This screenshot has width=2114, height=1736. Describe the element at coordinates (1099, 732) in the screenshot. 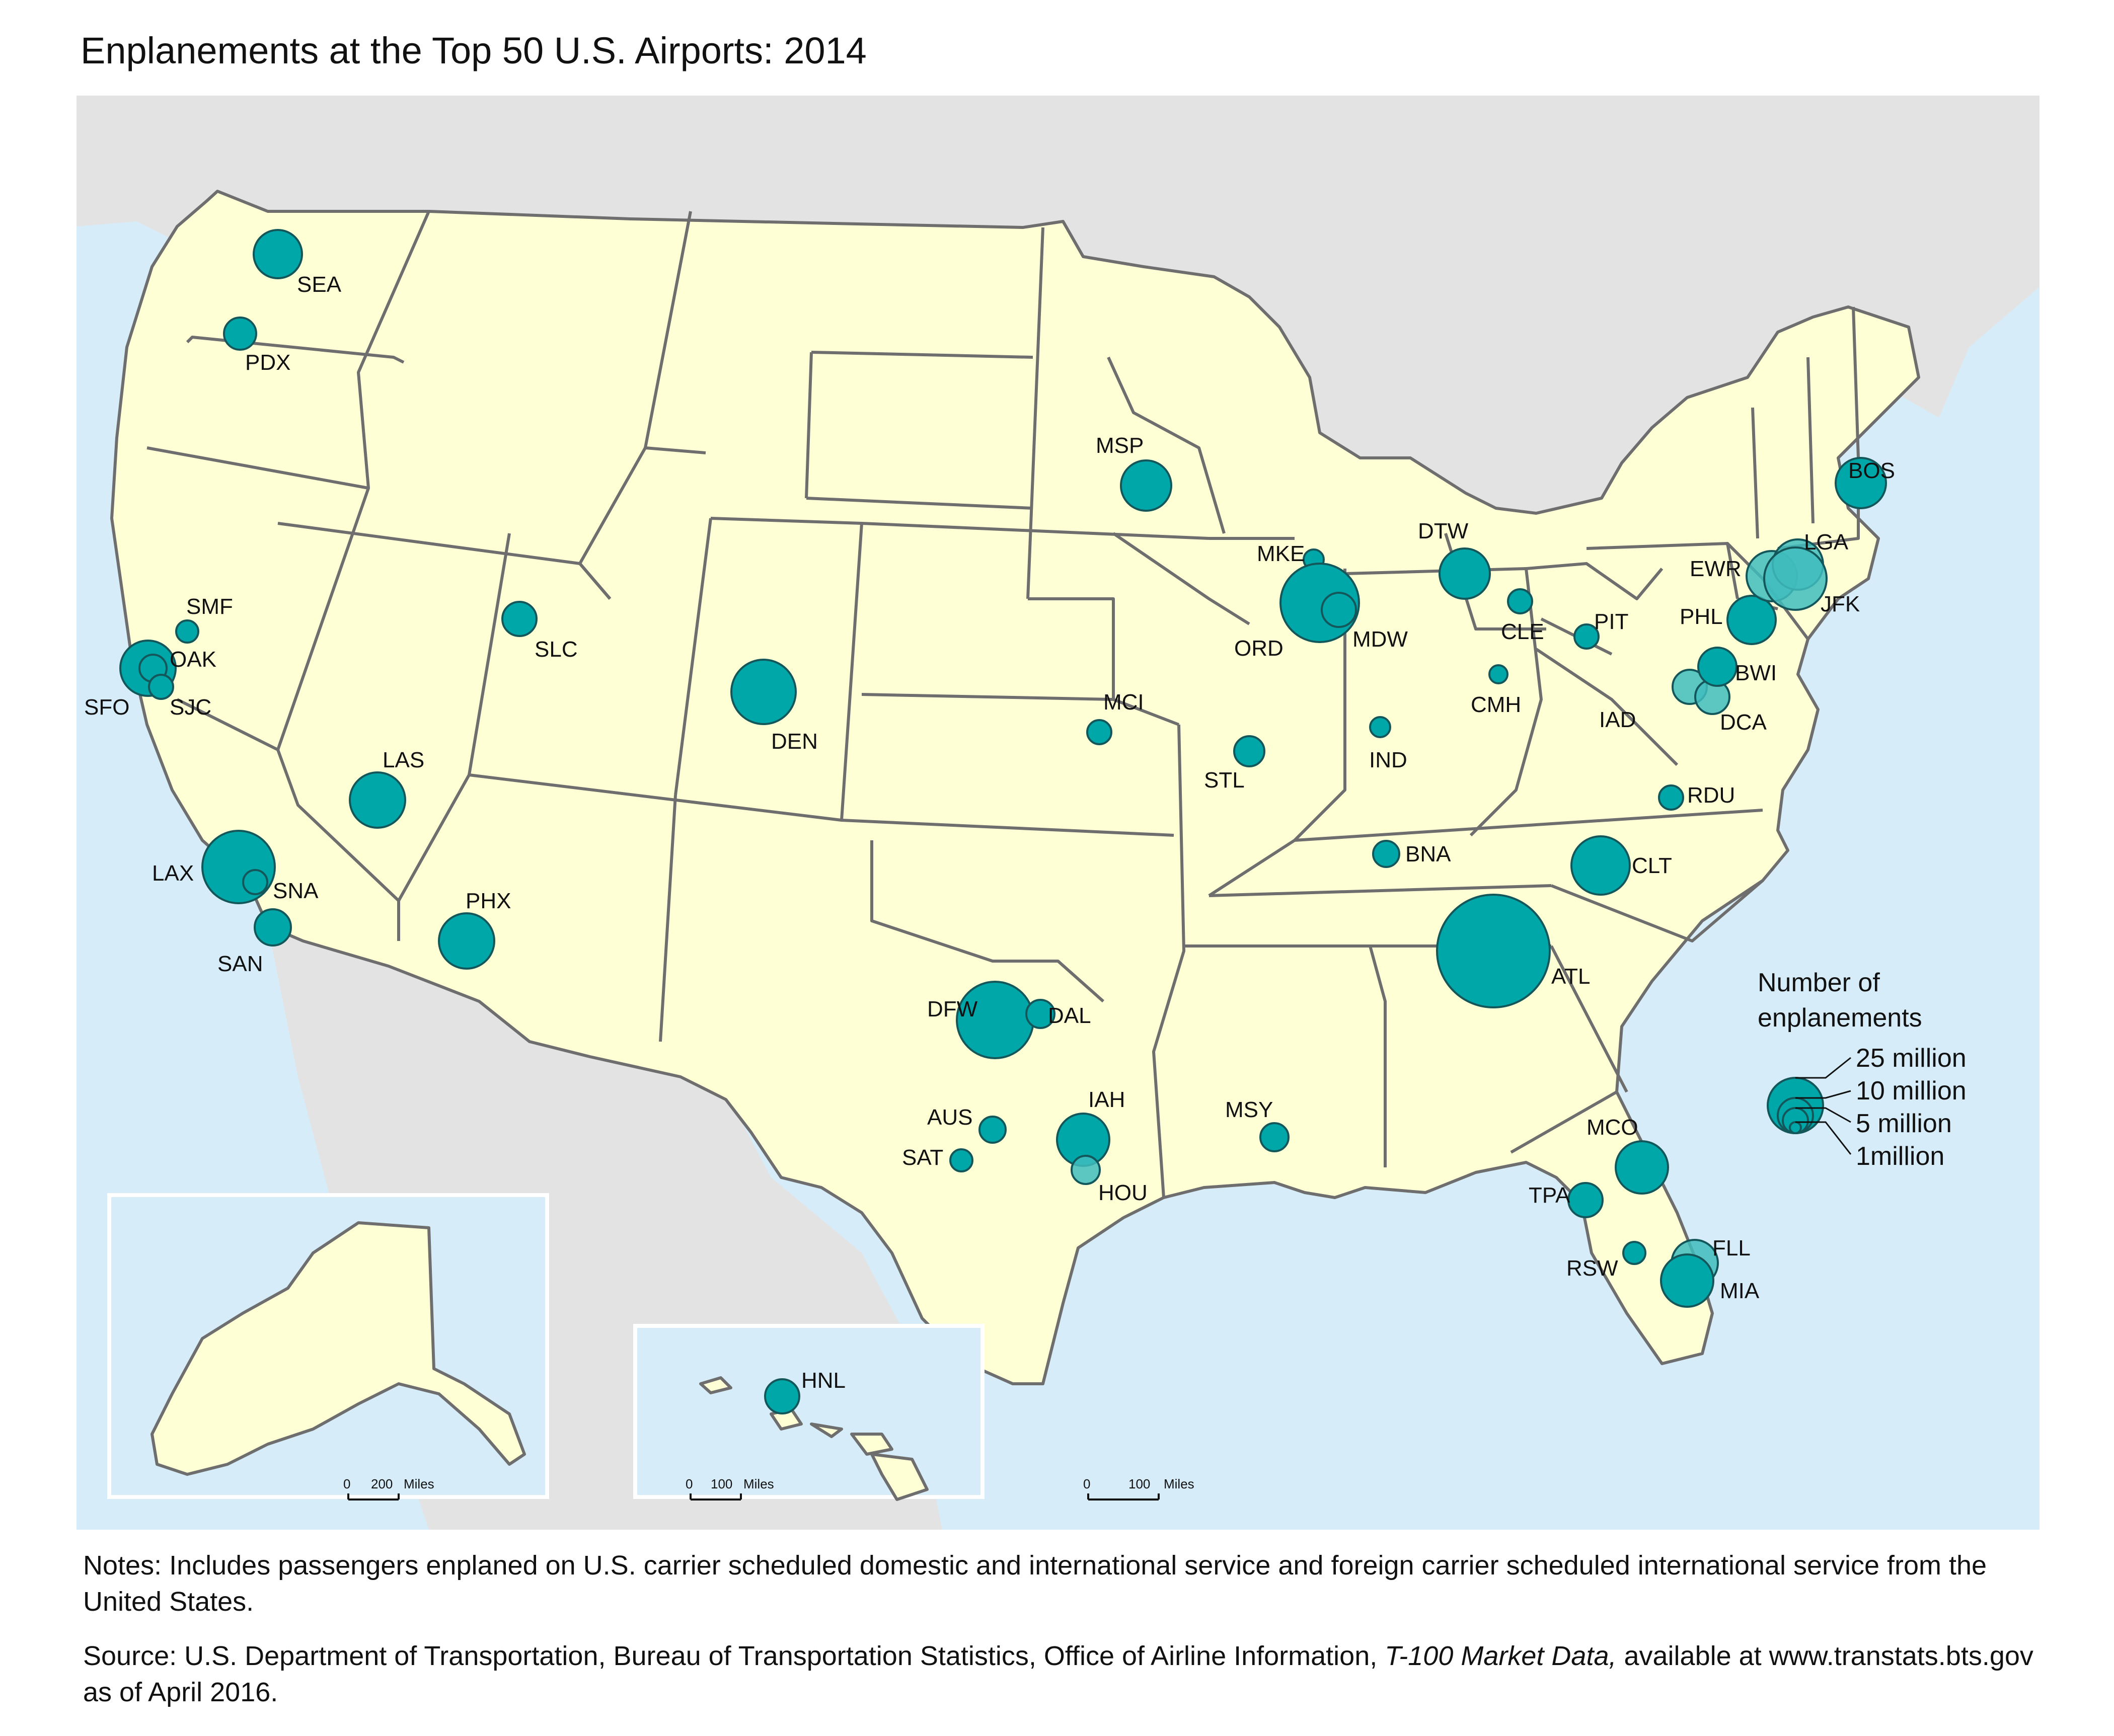

I see `airport-circle-mci` at that location.